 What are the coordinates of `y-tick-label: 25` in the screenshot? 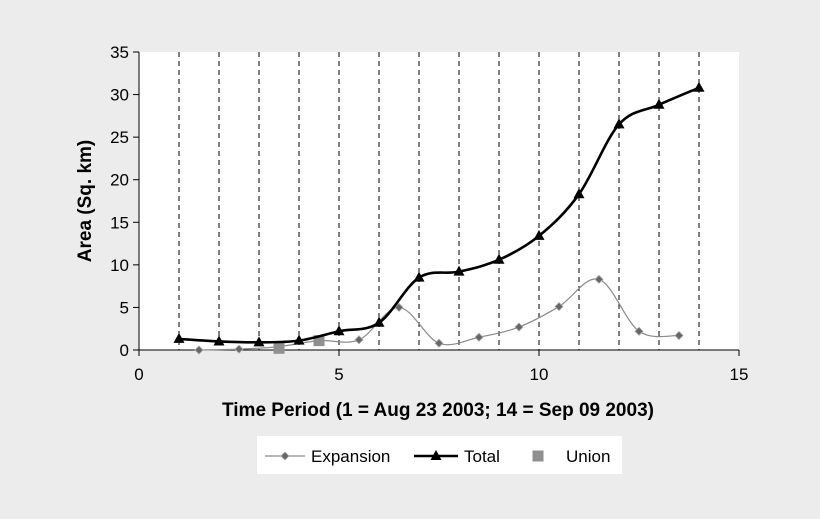 It's located at (119, 137).